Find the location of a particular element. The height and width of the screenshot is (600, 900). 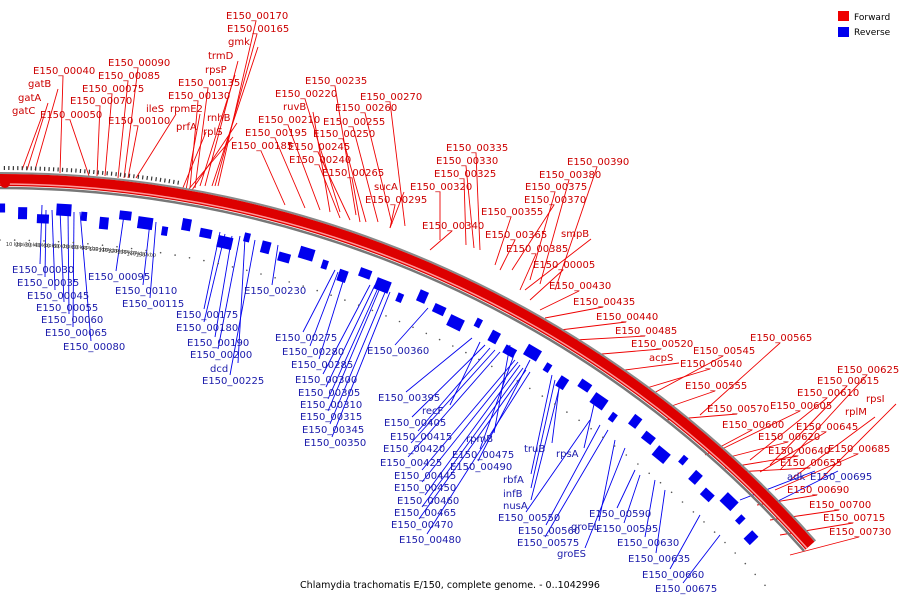

forward-gene-label: E150_00170 is located at coordinates (257, 16).